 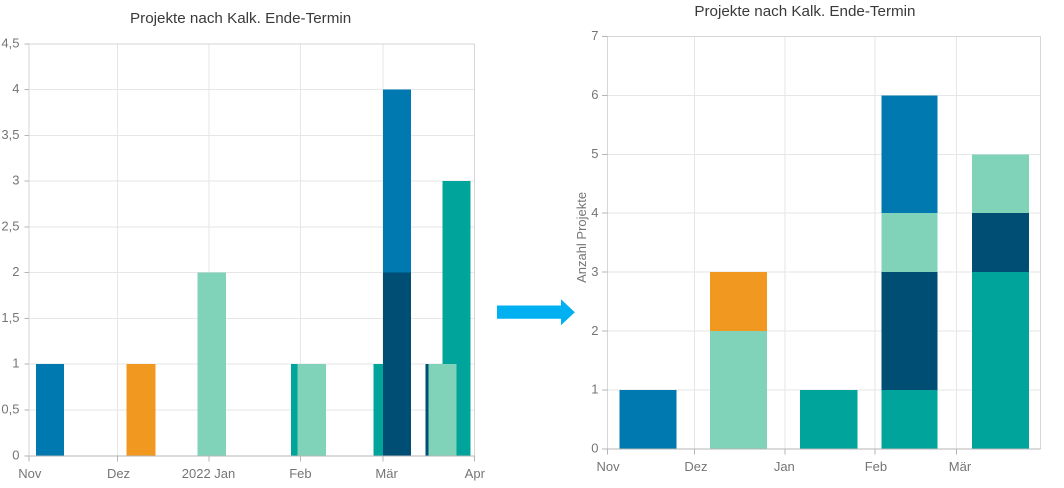 What do you see at coordinates (594, 94) in the screenshot?
I see `svg-text: 6` at bounding box center [594, 94].